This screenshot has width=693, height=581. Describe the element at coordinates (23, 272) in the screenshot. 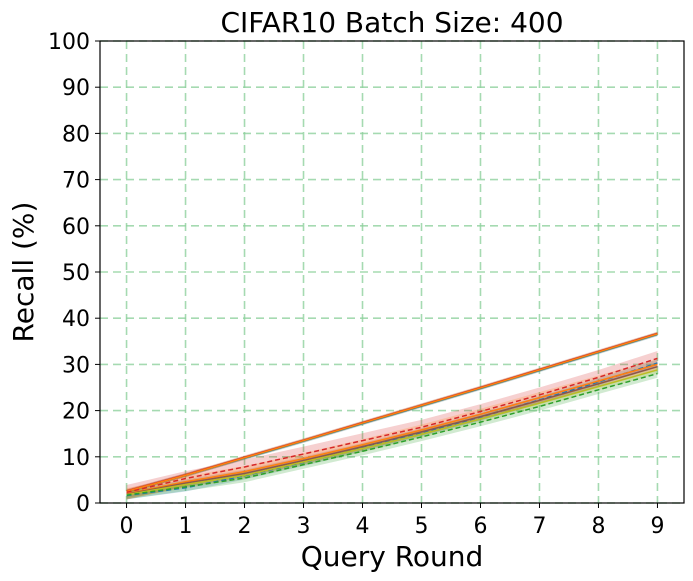

I see `y-axis-label: Recall (%)` at that location.